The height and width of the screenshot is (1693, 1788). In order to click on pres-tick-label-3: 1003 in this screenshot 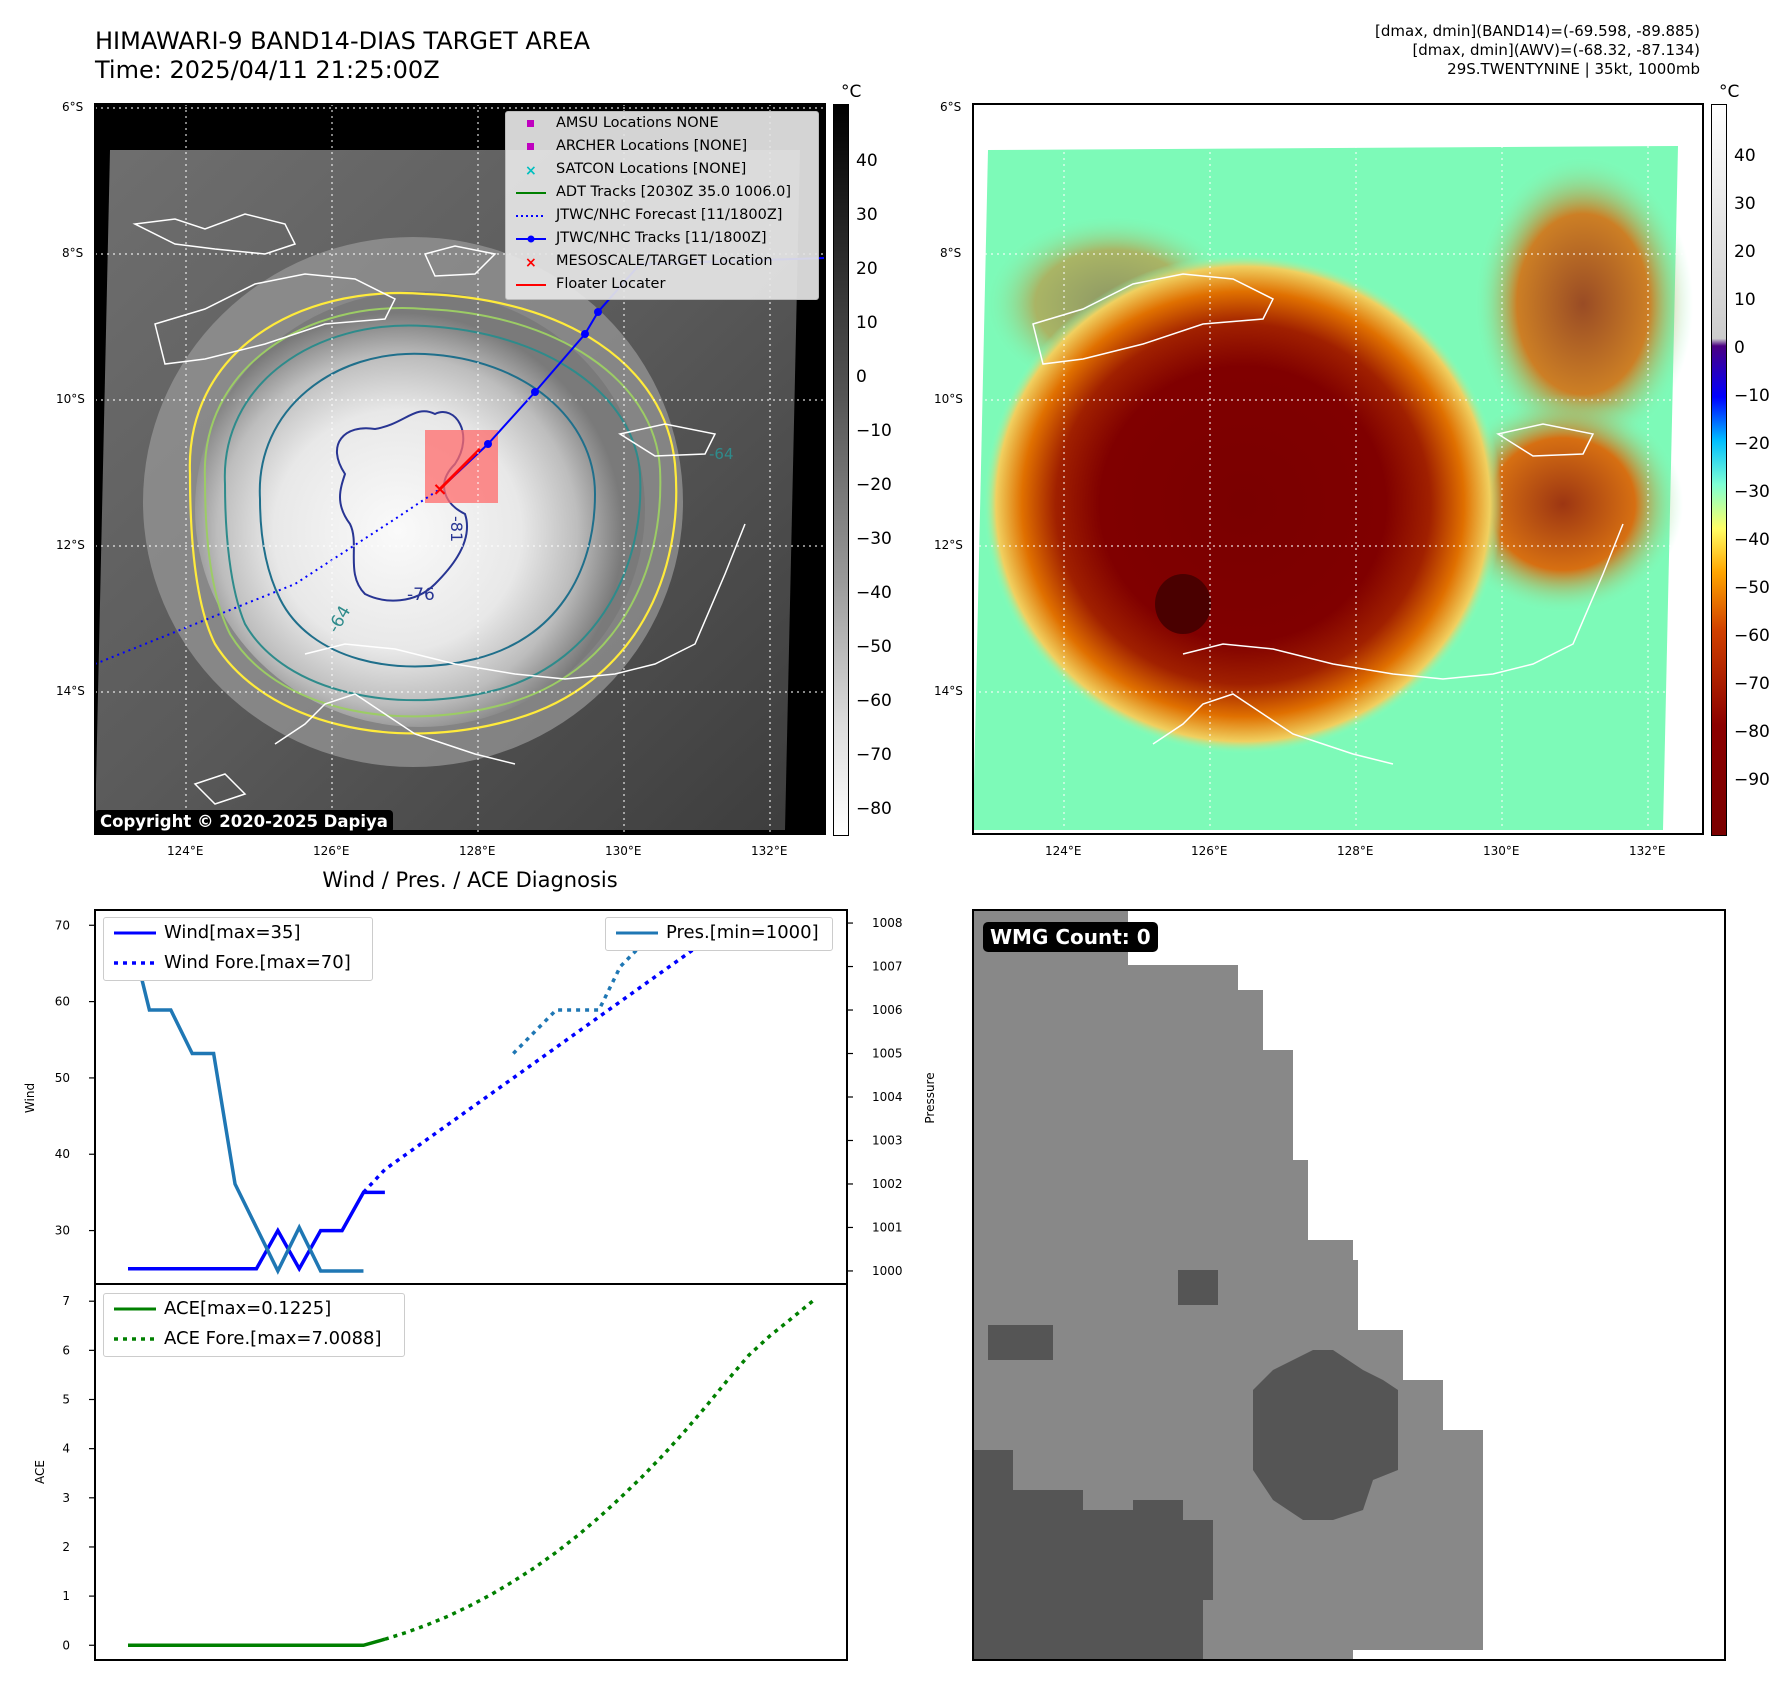, I will do `click(887, 1140)`.